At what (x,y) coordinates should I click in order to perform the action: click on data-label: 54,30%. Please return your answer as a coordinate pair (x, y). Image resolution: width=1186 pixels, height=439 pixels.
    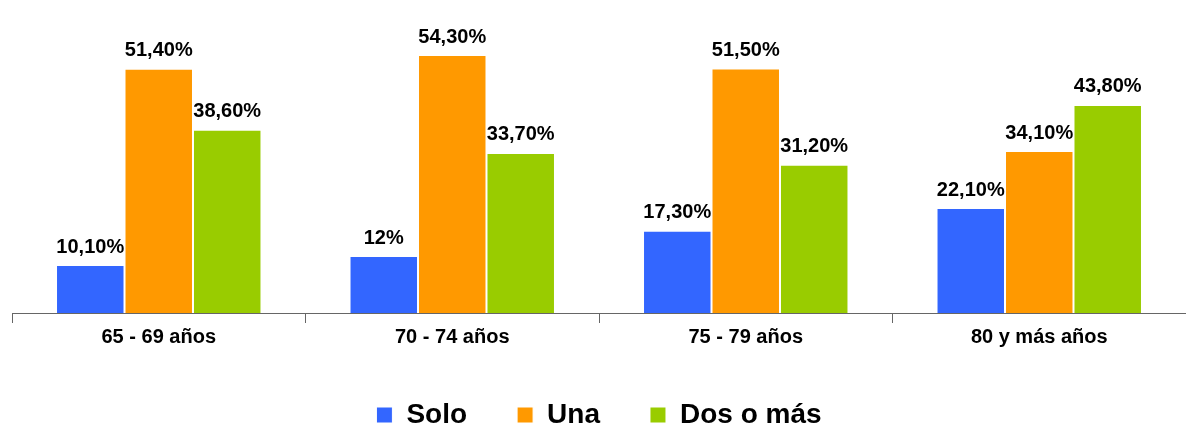
    Looking at the image, I should click on (452, 35).